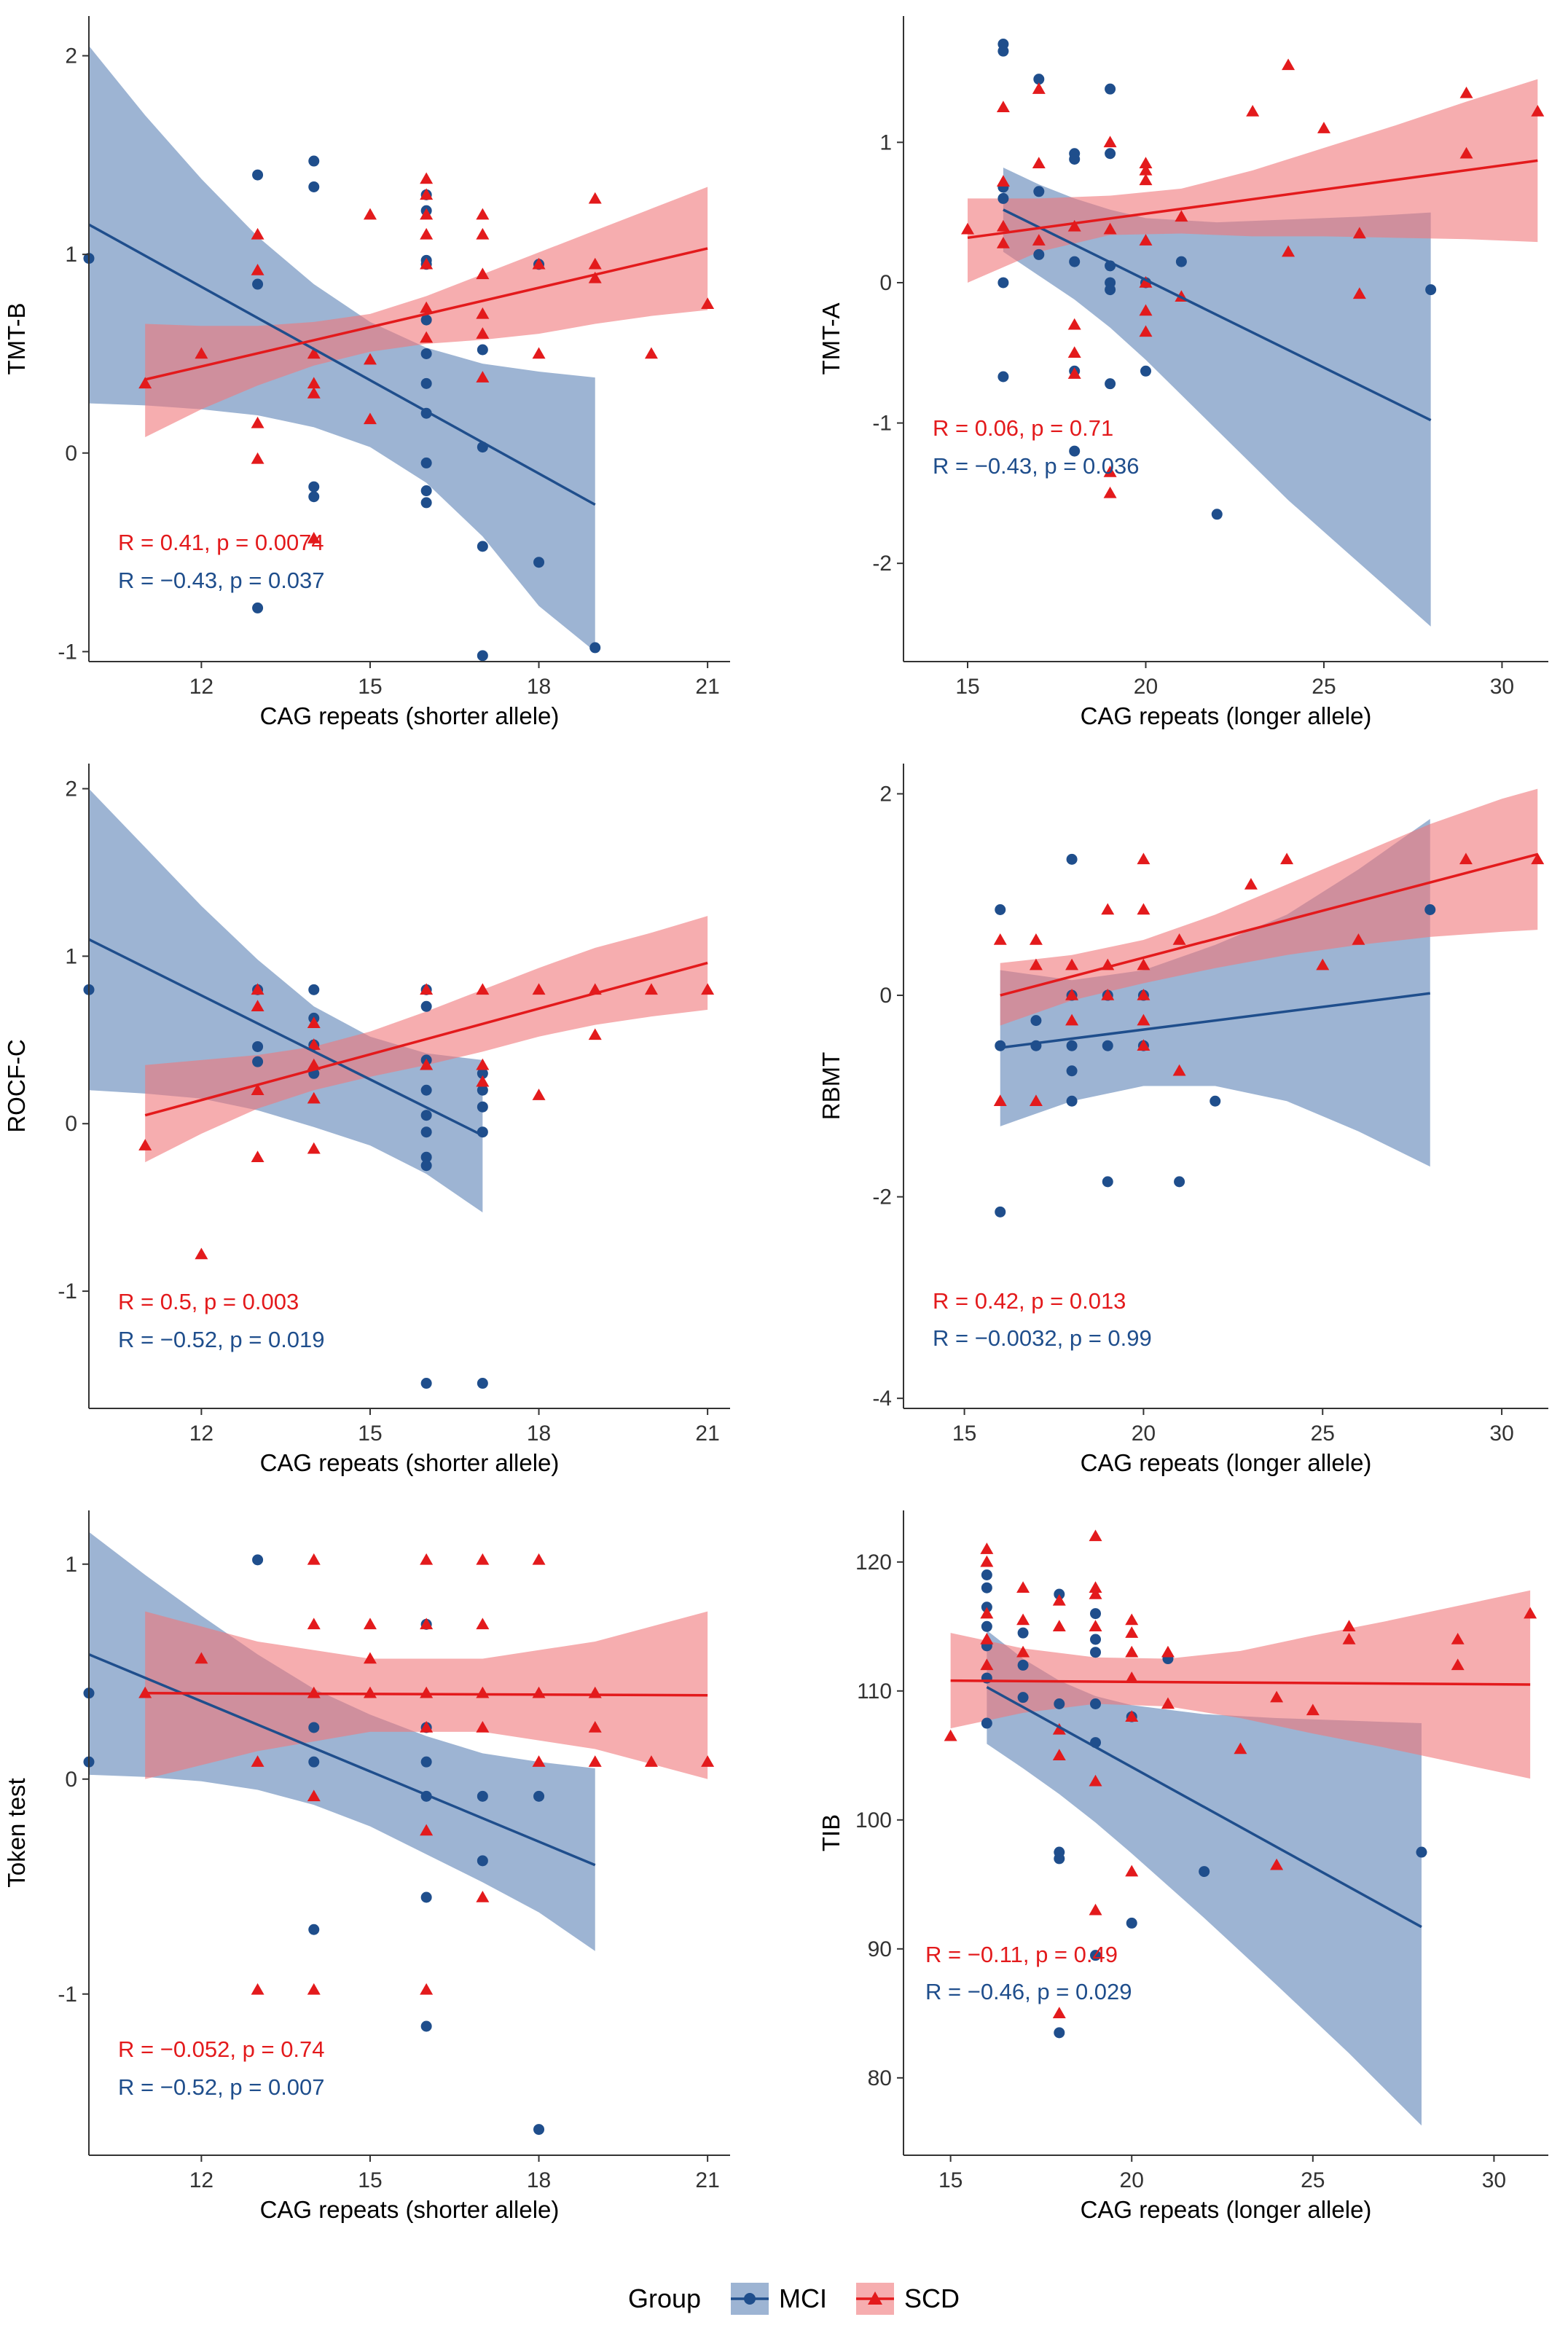 This screenshot has height=2325, width=1568. Describe the element at coordinates (882, 1399) in the screenshot. I see `y-tick-label: -4` at that location.